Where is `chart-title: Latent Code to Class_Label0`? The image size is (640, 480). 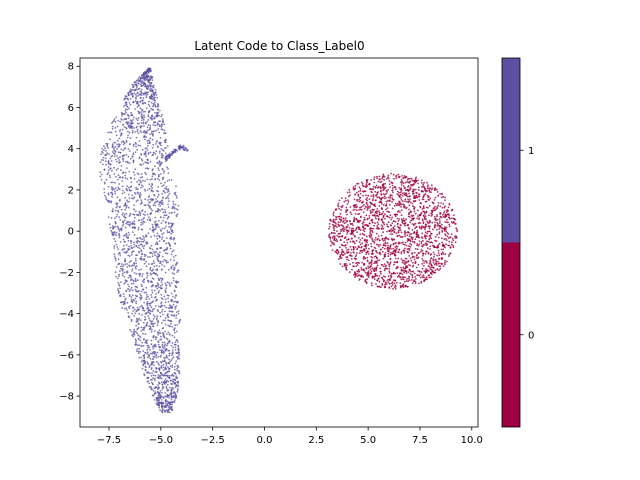
chart-title: Latent Code to Class_Label0 is located at coordinates (279, 46).